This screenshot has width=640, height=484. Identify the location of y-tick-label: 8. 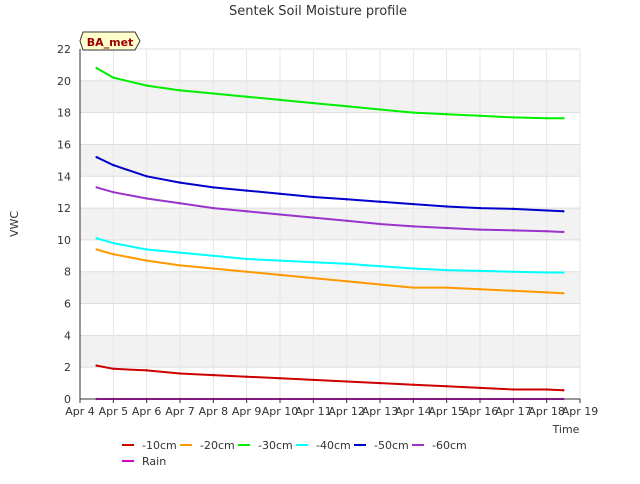
(67, 272).